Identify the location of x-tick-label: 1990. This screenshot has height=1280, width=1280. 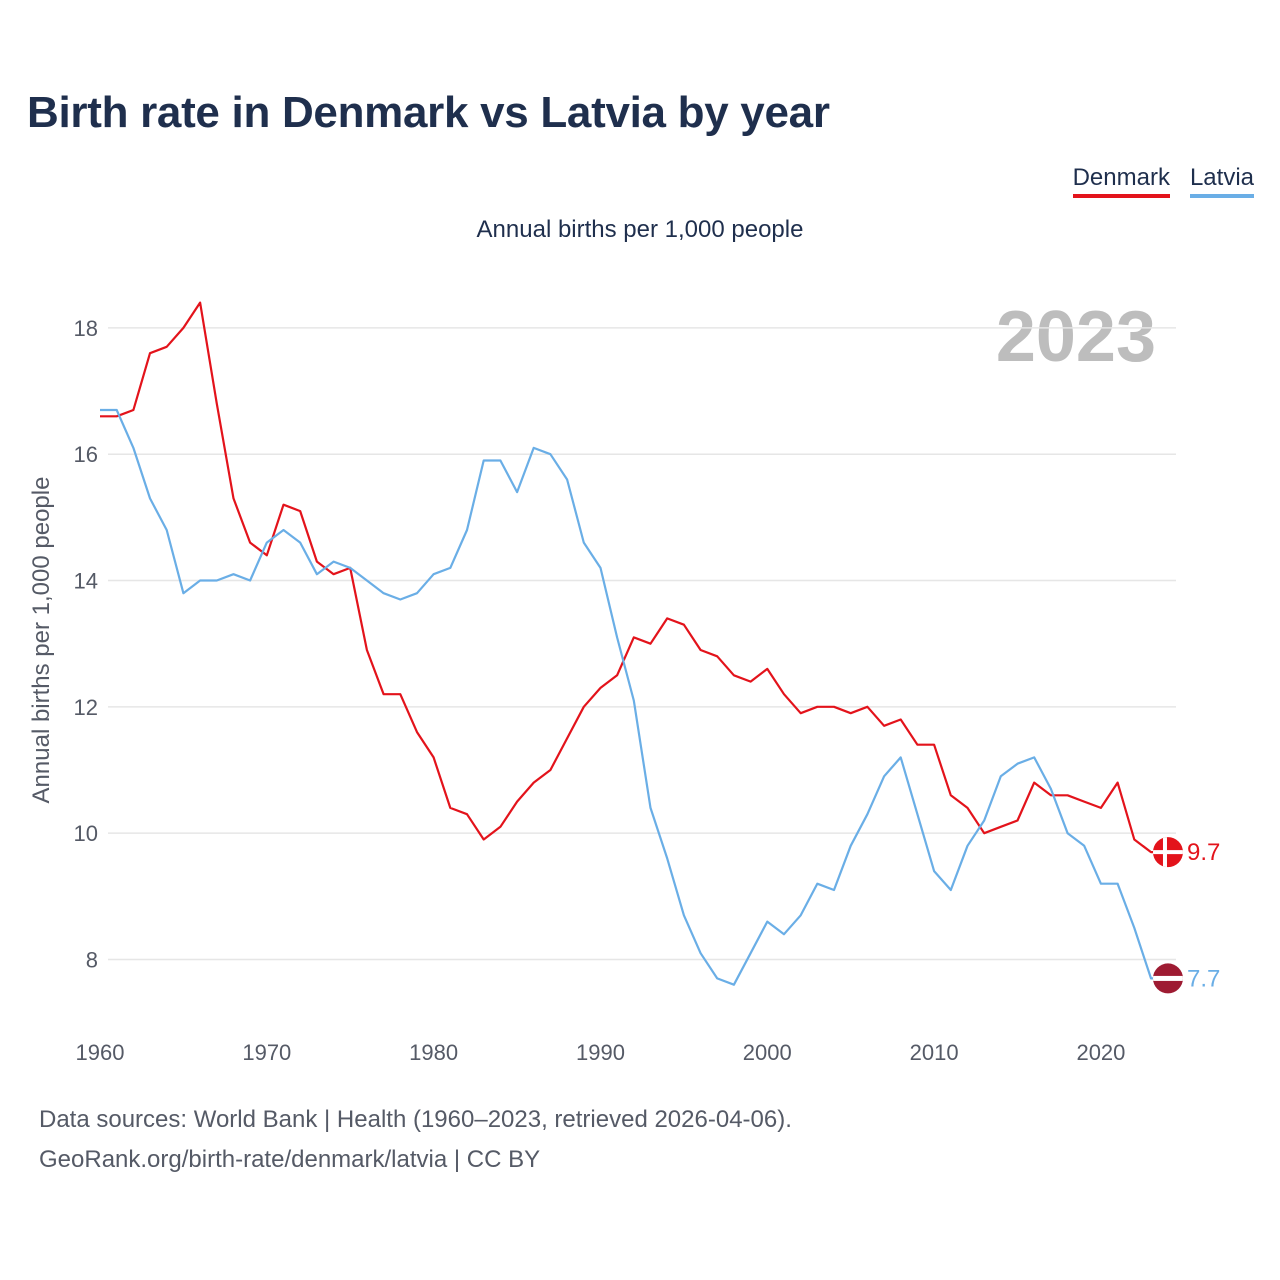
(600, 1052).